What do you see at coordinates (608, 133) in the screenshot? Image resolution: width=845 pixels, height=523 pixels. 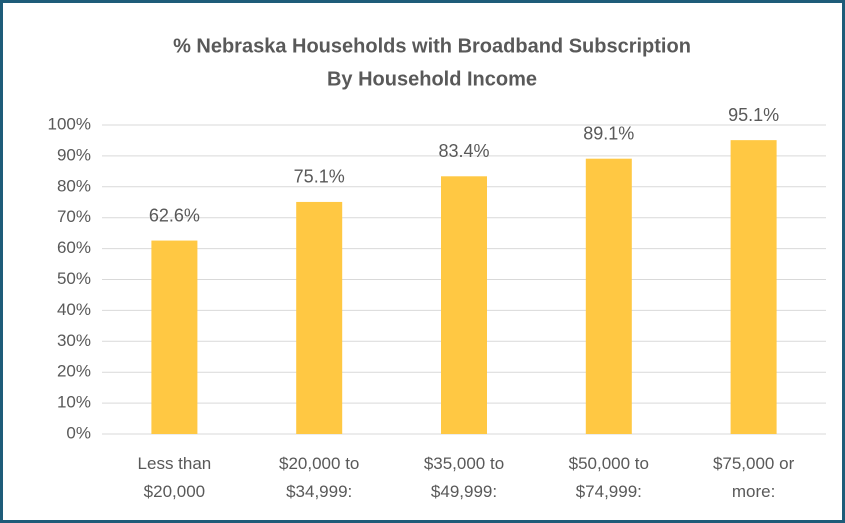 I see `data-label: 89.1%` at bounding box center [608, 133].